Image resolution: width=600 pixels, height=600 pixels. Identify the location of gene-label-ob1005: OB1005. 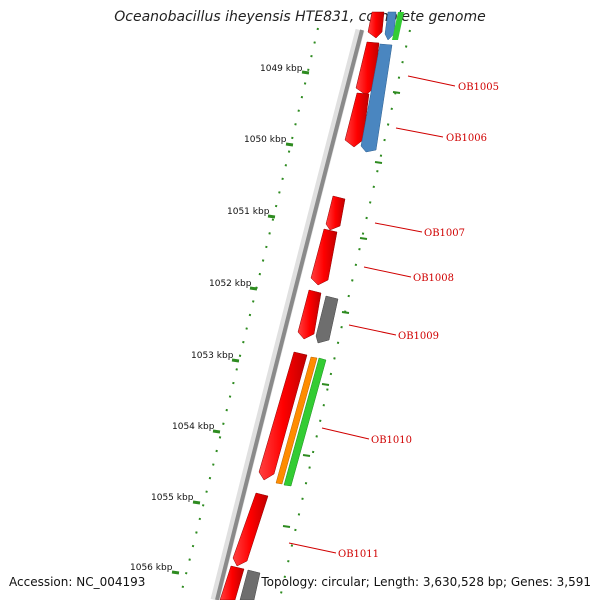
(478, 87).